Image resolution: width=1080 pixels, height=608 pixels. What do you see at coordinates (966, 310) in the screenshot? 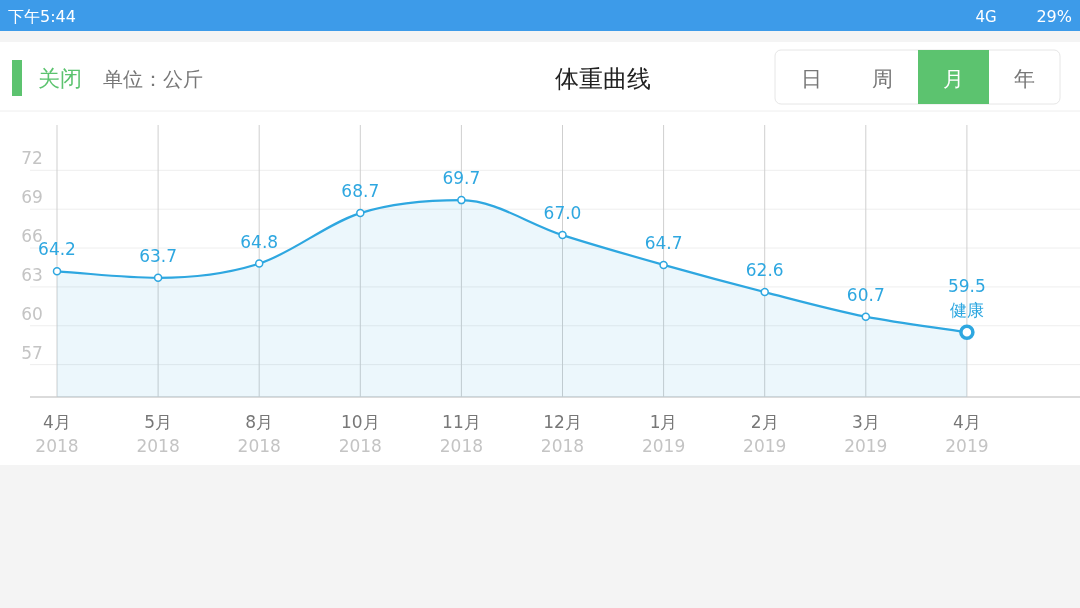
I see `annotation: 健康` at bounding box center [966, 310].